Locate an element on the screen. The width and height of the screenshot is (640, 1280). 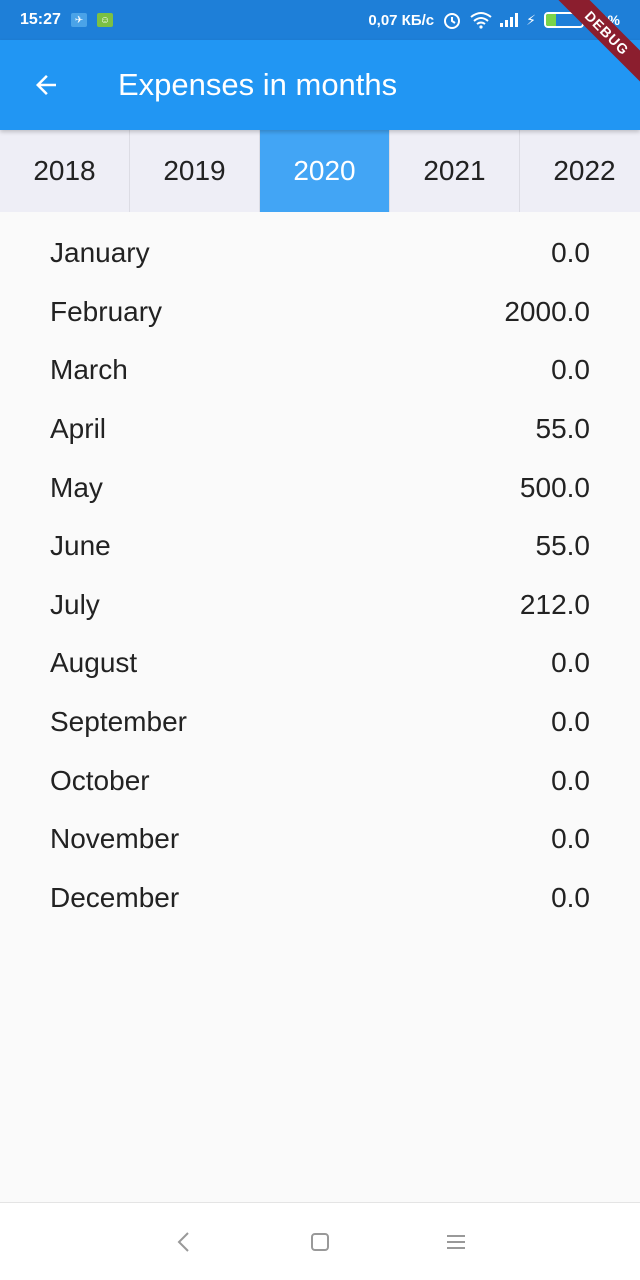
month-row: February 2000.0 is located at coordinates (320, 312).